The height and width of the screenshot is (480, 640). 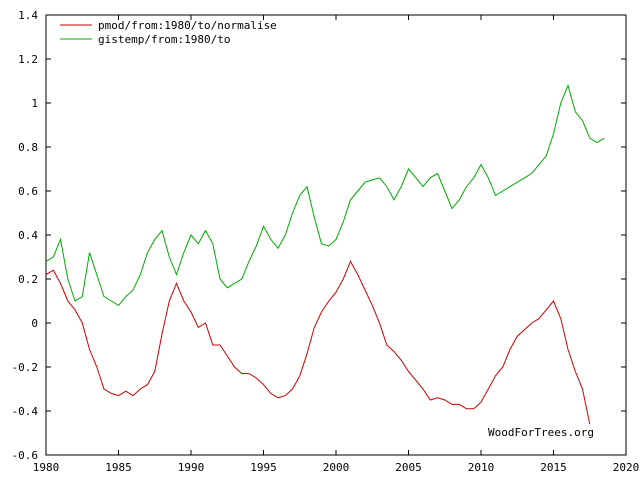 I want to click on y-tick-label: -0.2, so click(x=25, y=367).